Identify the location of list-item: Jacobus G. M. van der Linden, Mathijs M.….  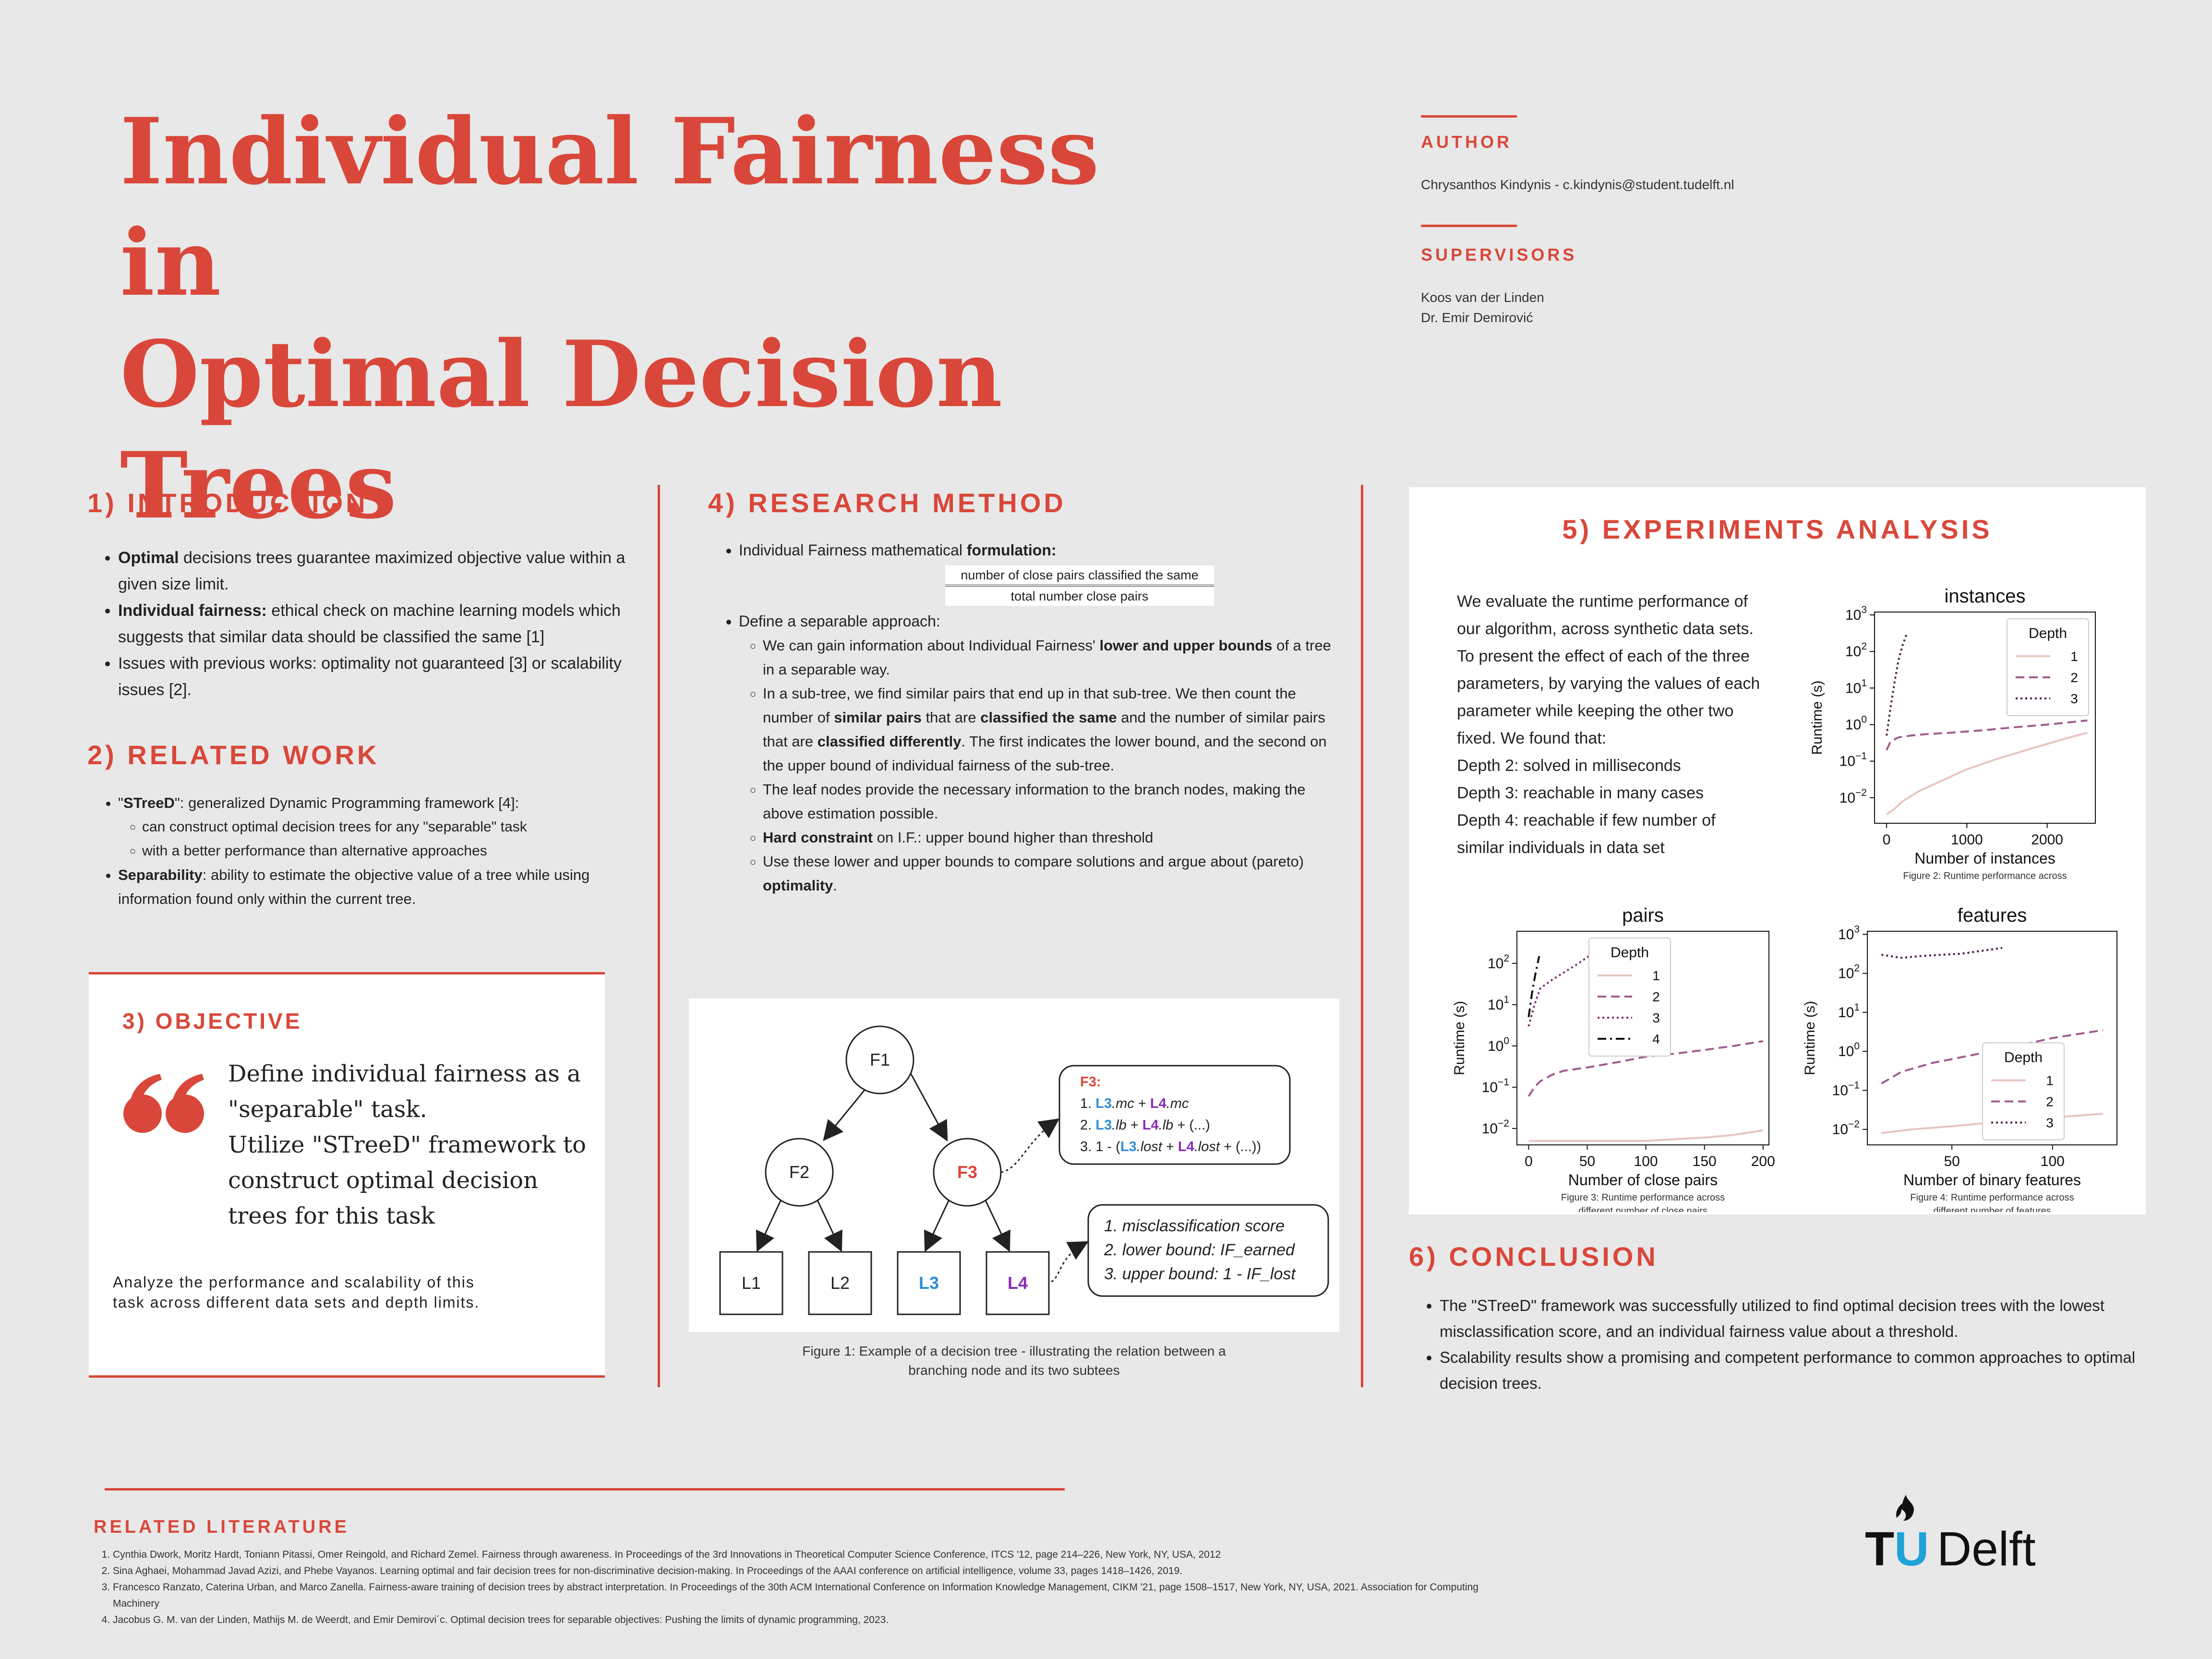
(799, 1620).